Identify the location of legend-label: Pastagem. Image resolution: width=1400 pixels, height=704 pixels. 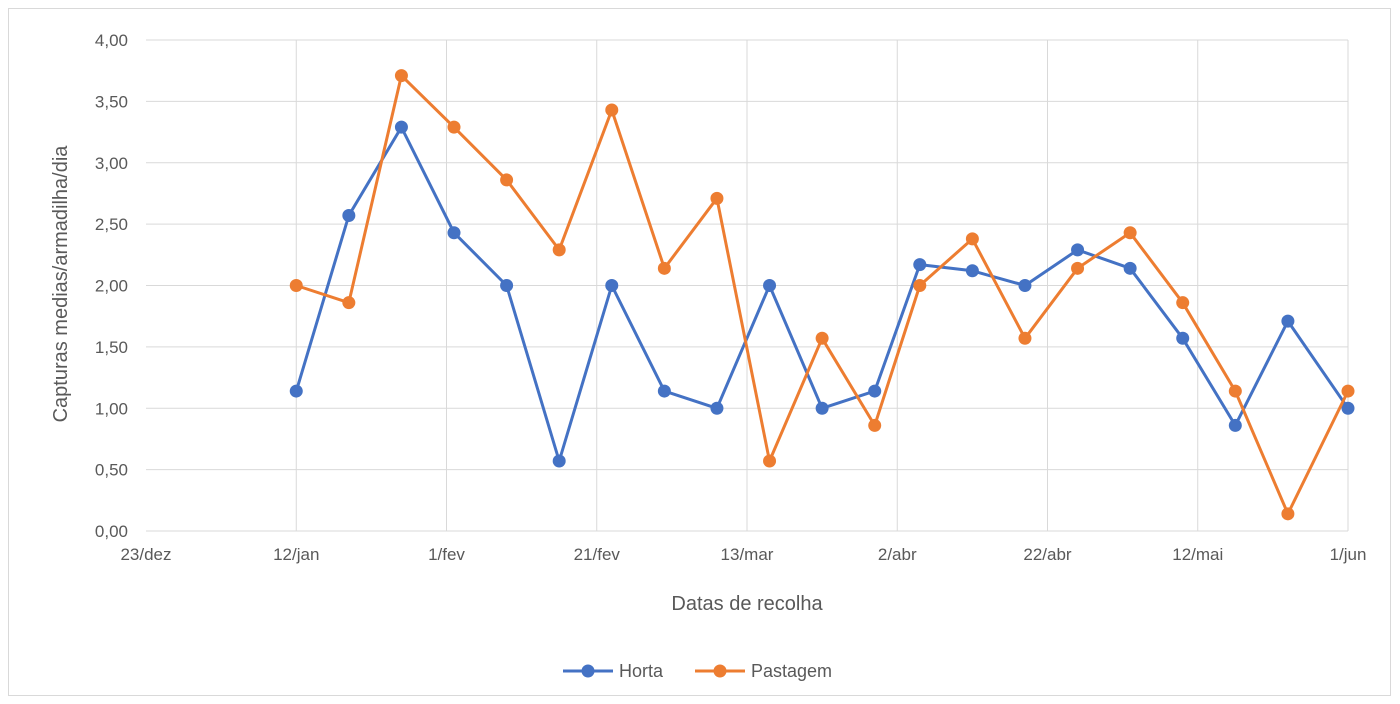
(791, 671).